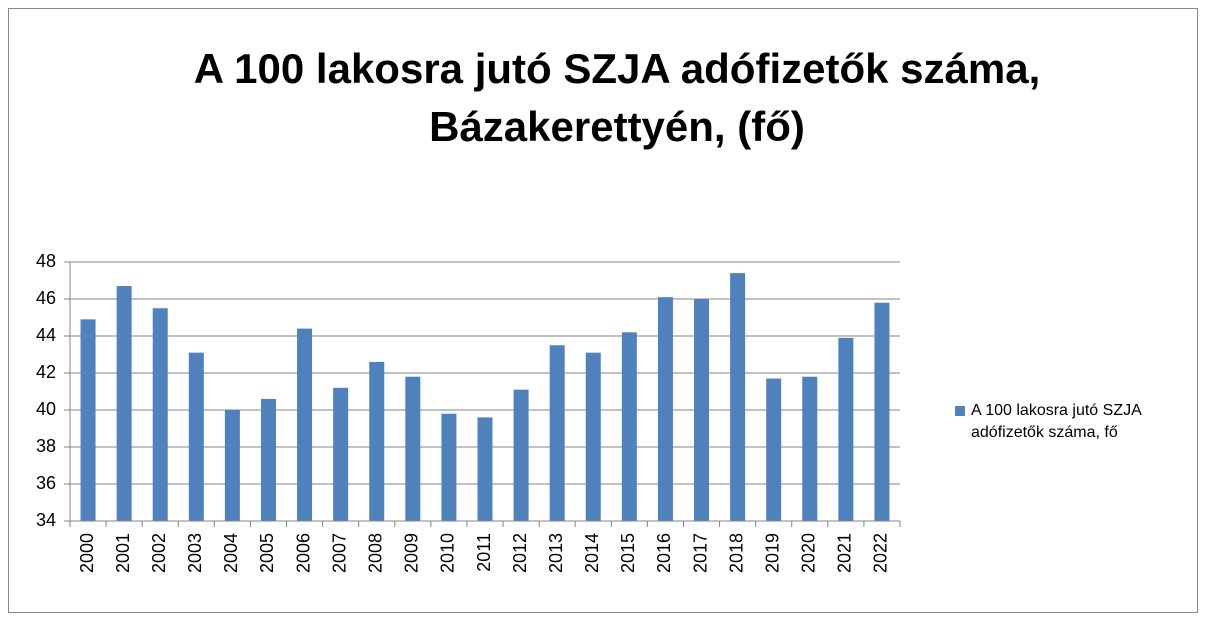  What do you see at coordinates (664, 553) in the screenshot?
I see `x-tick-label: 2016` at bounding box center [664, 553].